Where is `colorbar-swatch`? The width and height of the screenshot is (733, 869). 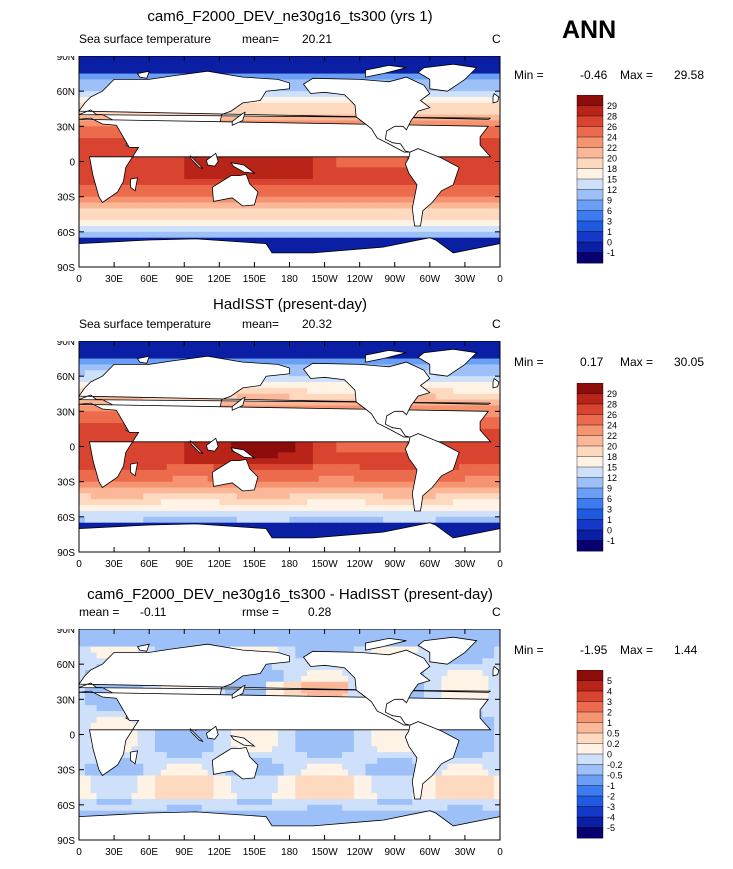 colorbar-swatch is located at coordinates (590, 121).